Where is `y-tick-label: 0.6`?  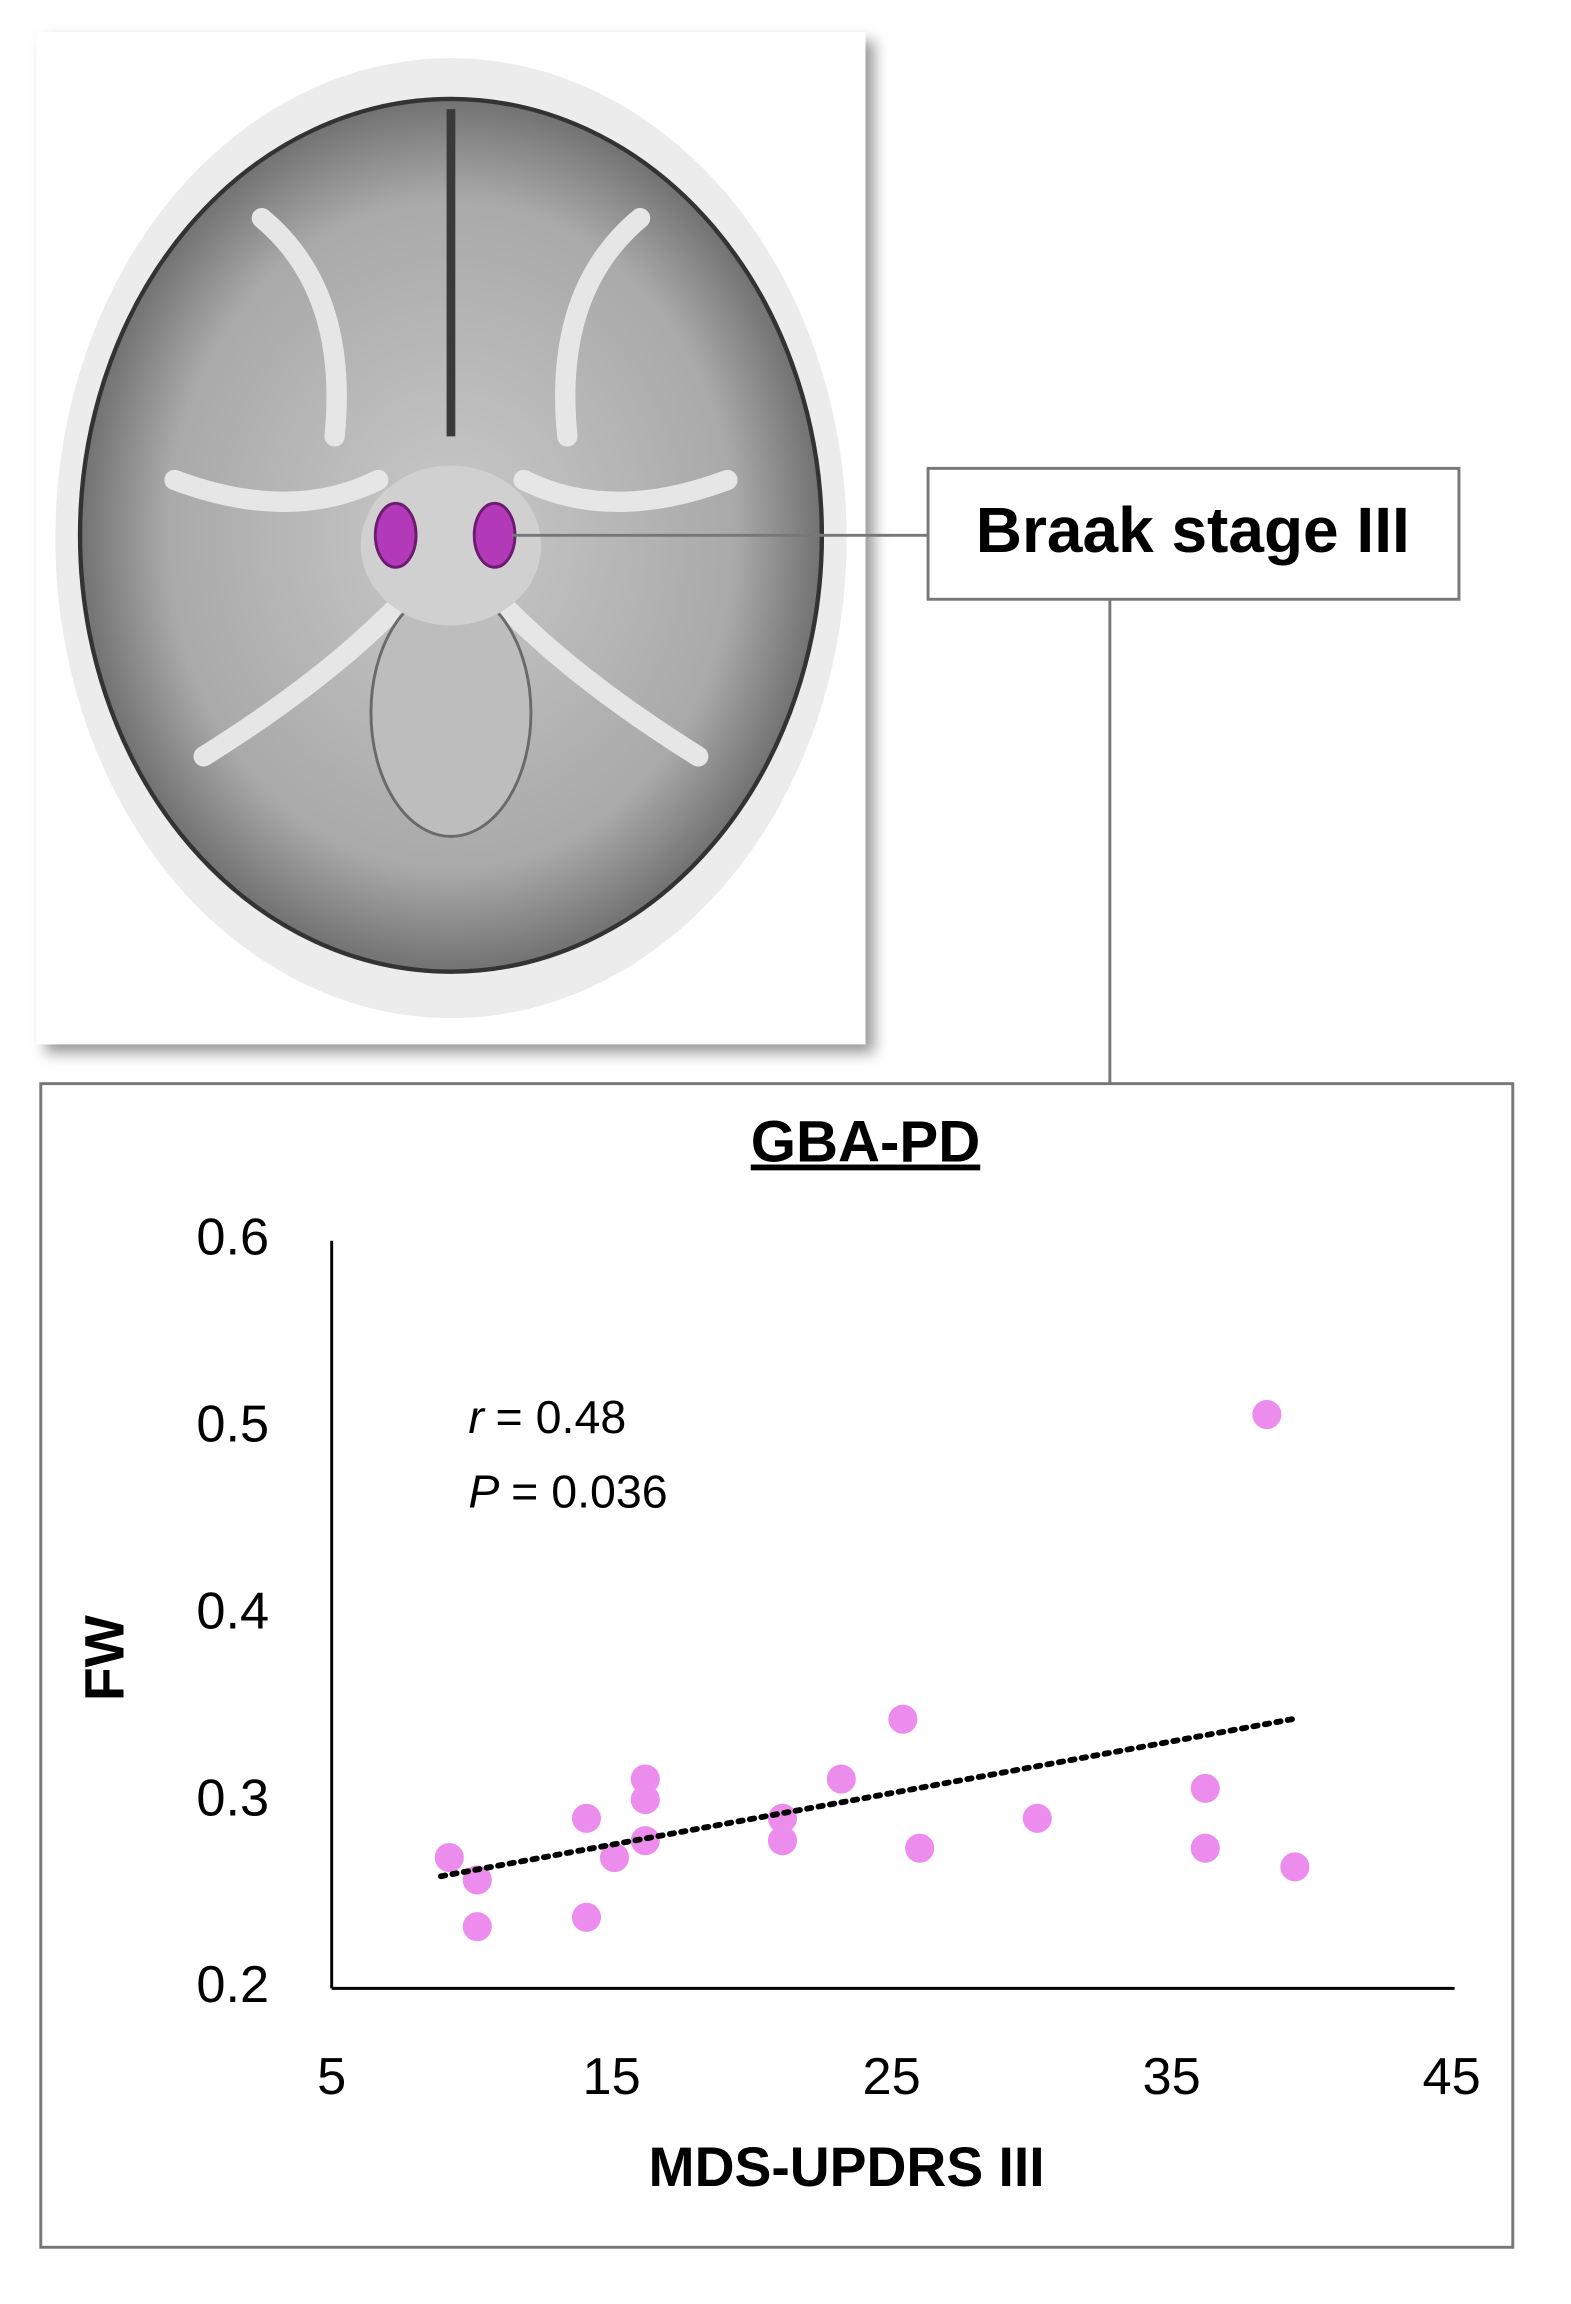 y-tick-label: 0.6 is located at coordinates (232, 1238).